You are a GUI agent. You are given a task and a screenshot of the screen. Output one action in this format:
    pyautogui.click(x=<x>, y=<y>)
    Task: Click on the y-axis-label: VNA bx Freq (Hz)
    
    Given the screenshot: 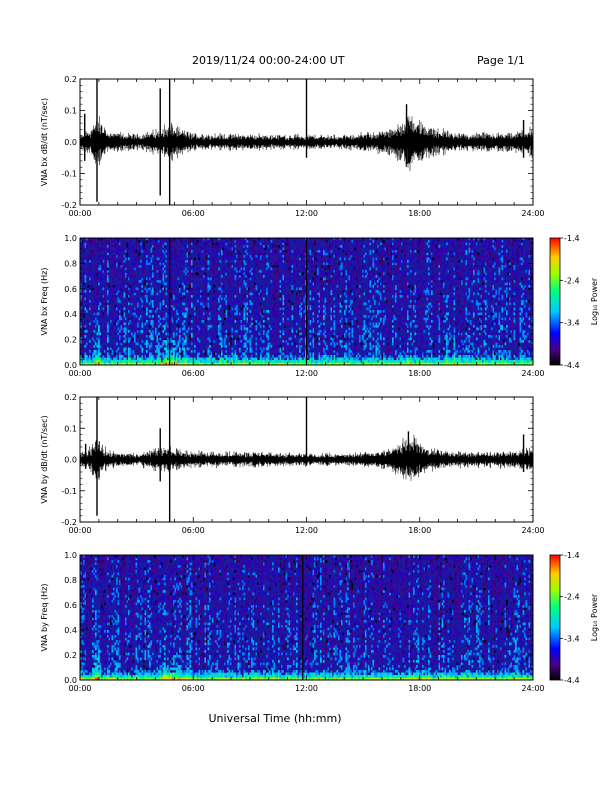 What is the action you would take?
    pyautogui.click(x=44, y=302)
    